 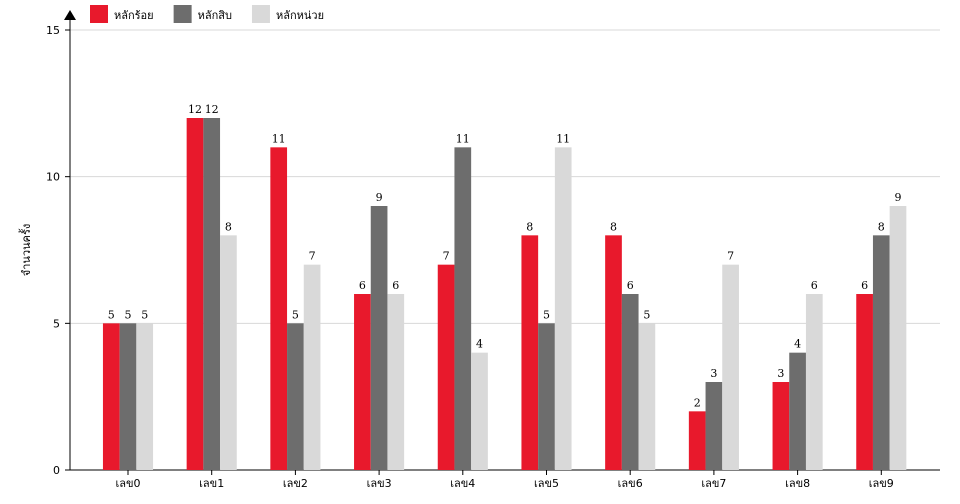 I want to click on x-tick-label: เลข6, so click(x=630, y=483).